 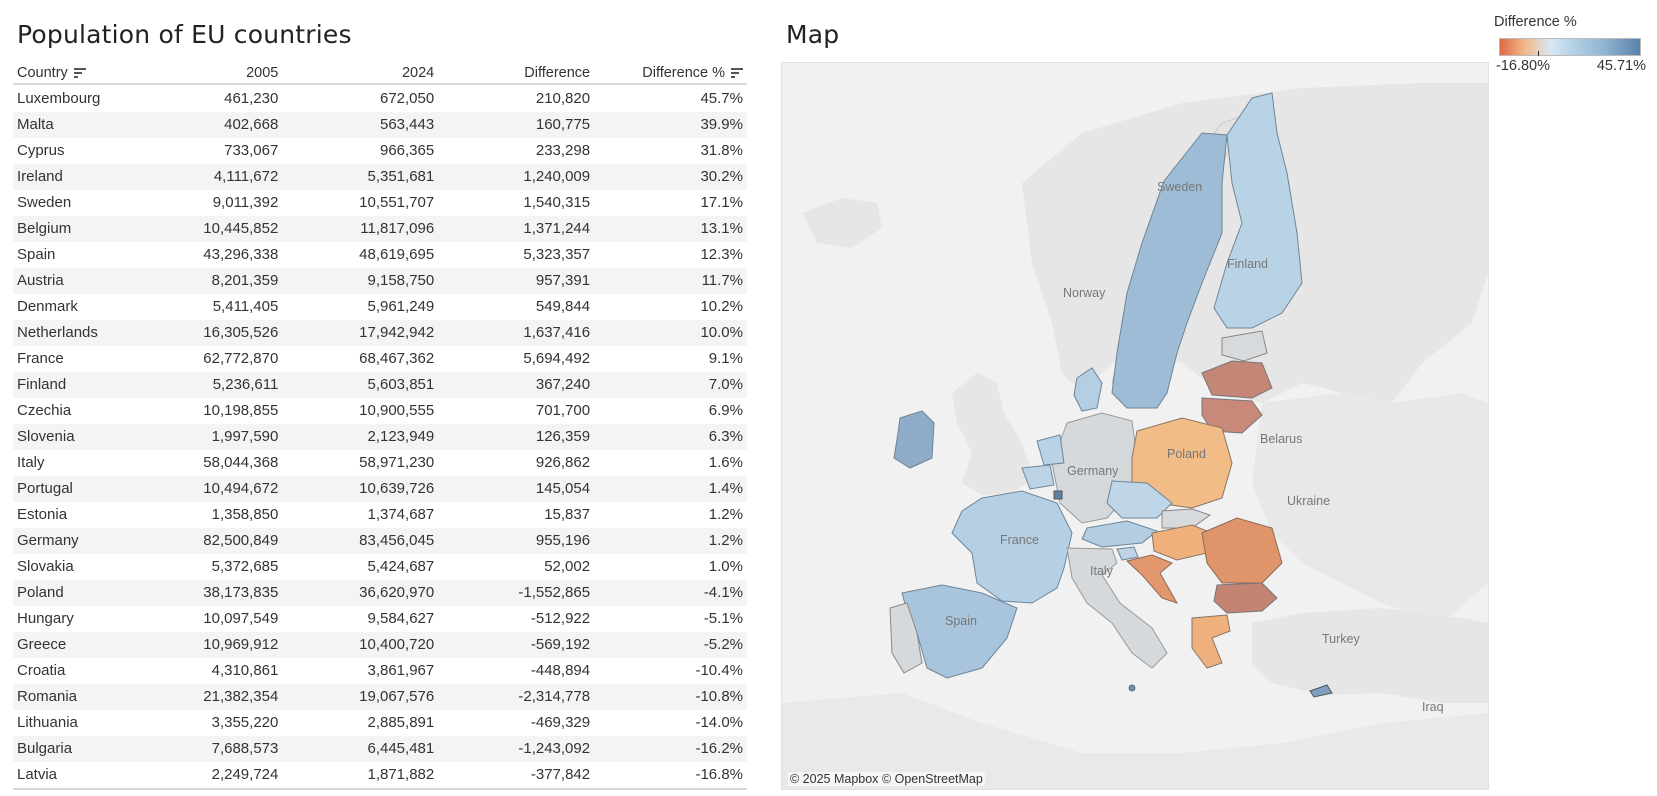 What do you see at coordinates (241, 332) in the screenshot?
I see `cell-v2005: 16,305,526` at bounding box center [241, 332].